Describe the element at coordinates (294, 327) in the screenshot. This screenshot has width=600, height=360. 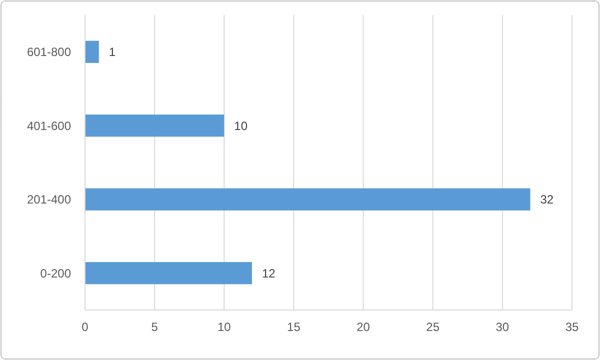
I see `x-tick-label: 15` at that location.